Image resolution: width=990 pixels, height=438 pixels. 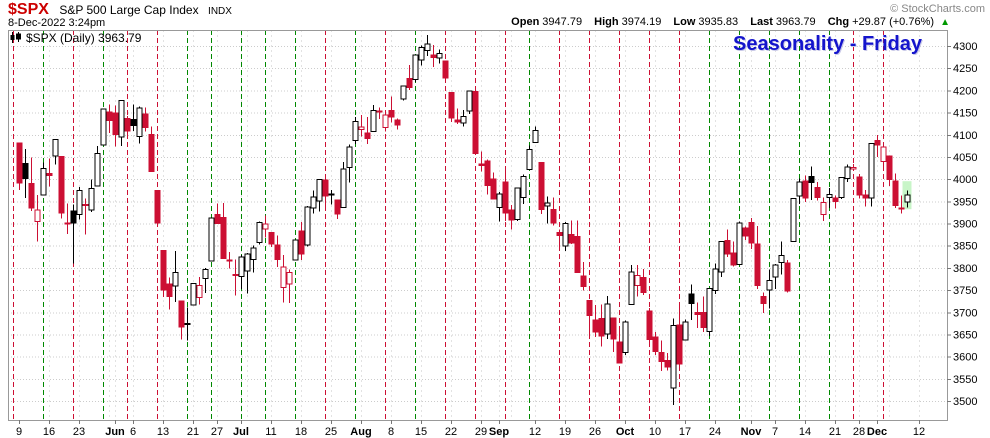 I want to click on last-label: Last, so click(x=761, y=22).